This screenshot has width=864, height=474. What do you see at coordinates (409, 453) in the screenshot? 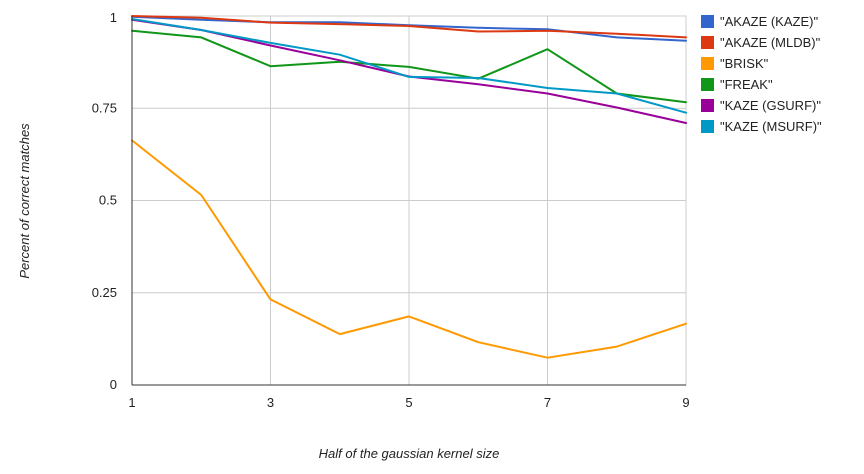
I see `x-axis-title: Half of the gaussian kernel size` at bounding box center [409, 453].